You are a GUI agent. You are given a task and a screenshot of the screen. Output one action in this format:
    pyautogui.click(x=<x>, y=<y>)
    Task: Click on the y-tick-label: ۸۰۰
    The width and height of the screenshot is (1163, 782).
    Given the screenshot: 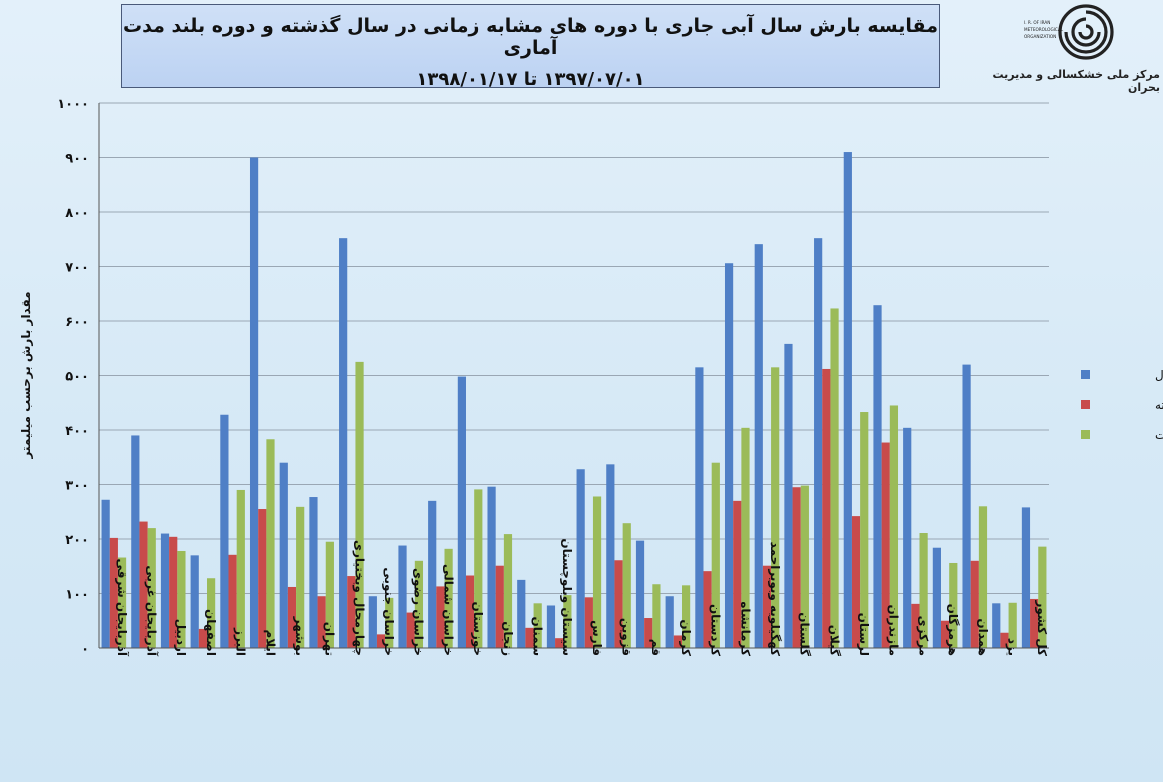 What is the action you would take?
    pyautogui.click(x=77, y=213)
    